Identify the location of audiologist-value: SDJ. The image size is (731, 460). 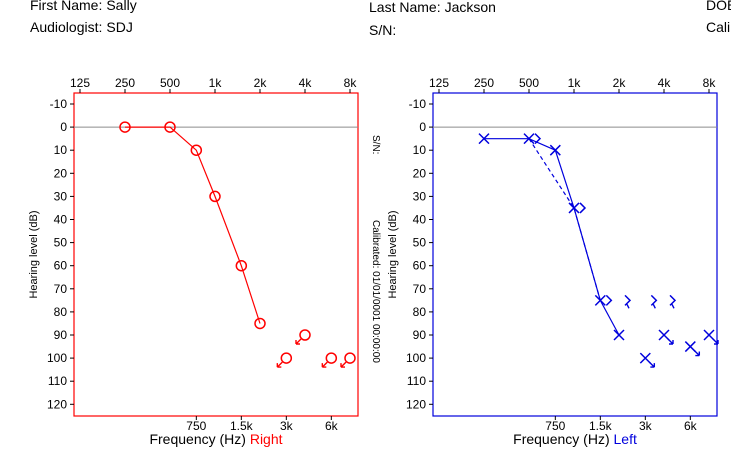
(119, 27).